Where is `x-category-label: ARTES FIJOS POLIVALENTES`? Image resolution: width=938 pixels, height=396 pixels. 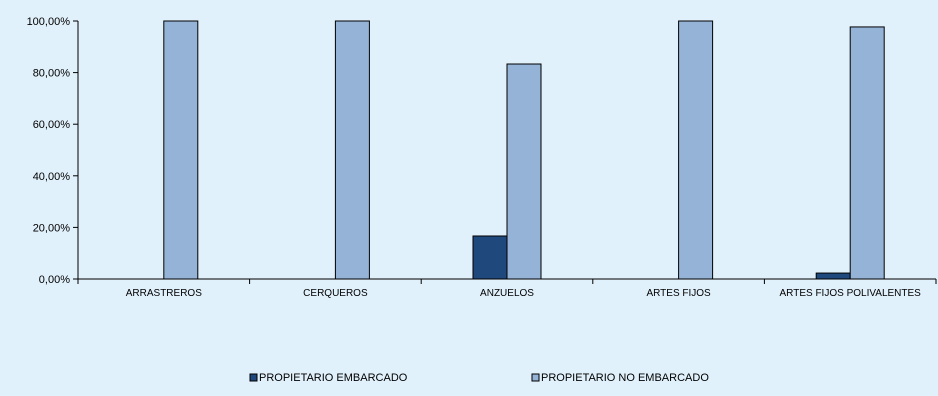 x-category-label: ARTES FIJOS POLIVALENTES is located at coordinates (851, 293).